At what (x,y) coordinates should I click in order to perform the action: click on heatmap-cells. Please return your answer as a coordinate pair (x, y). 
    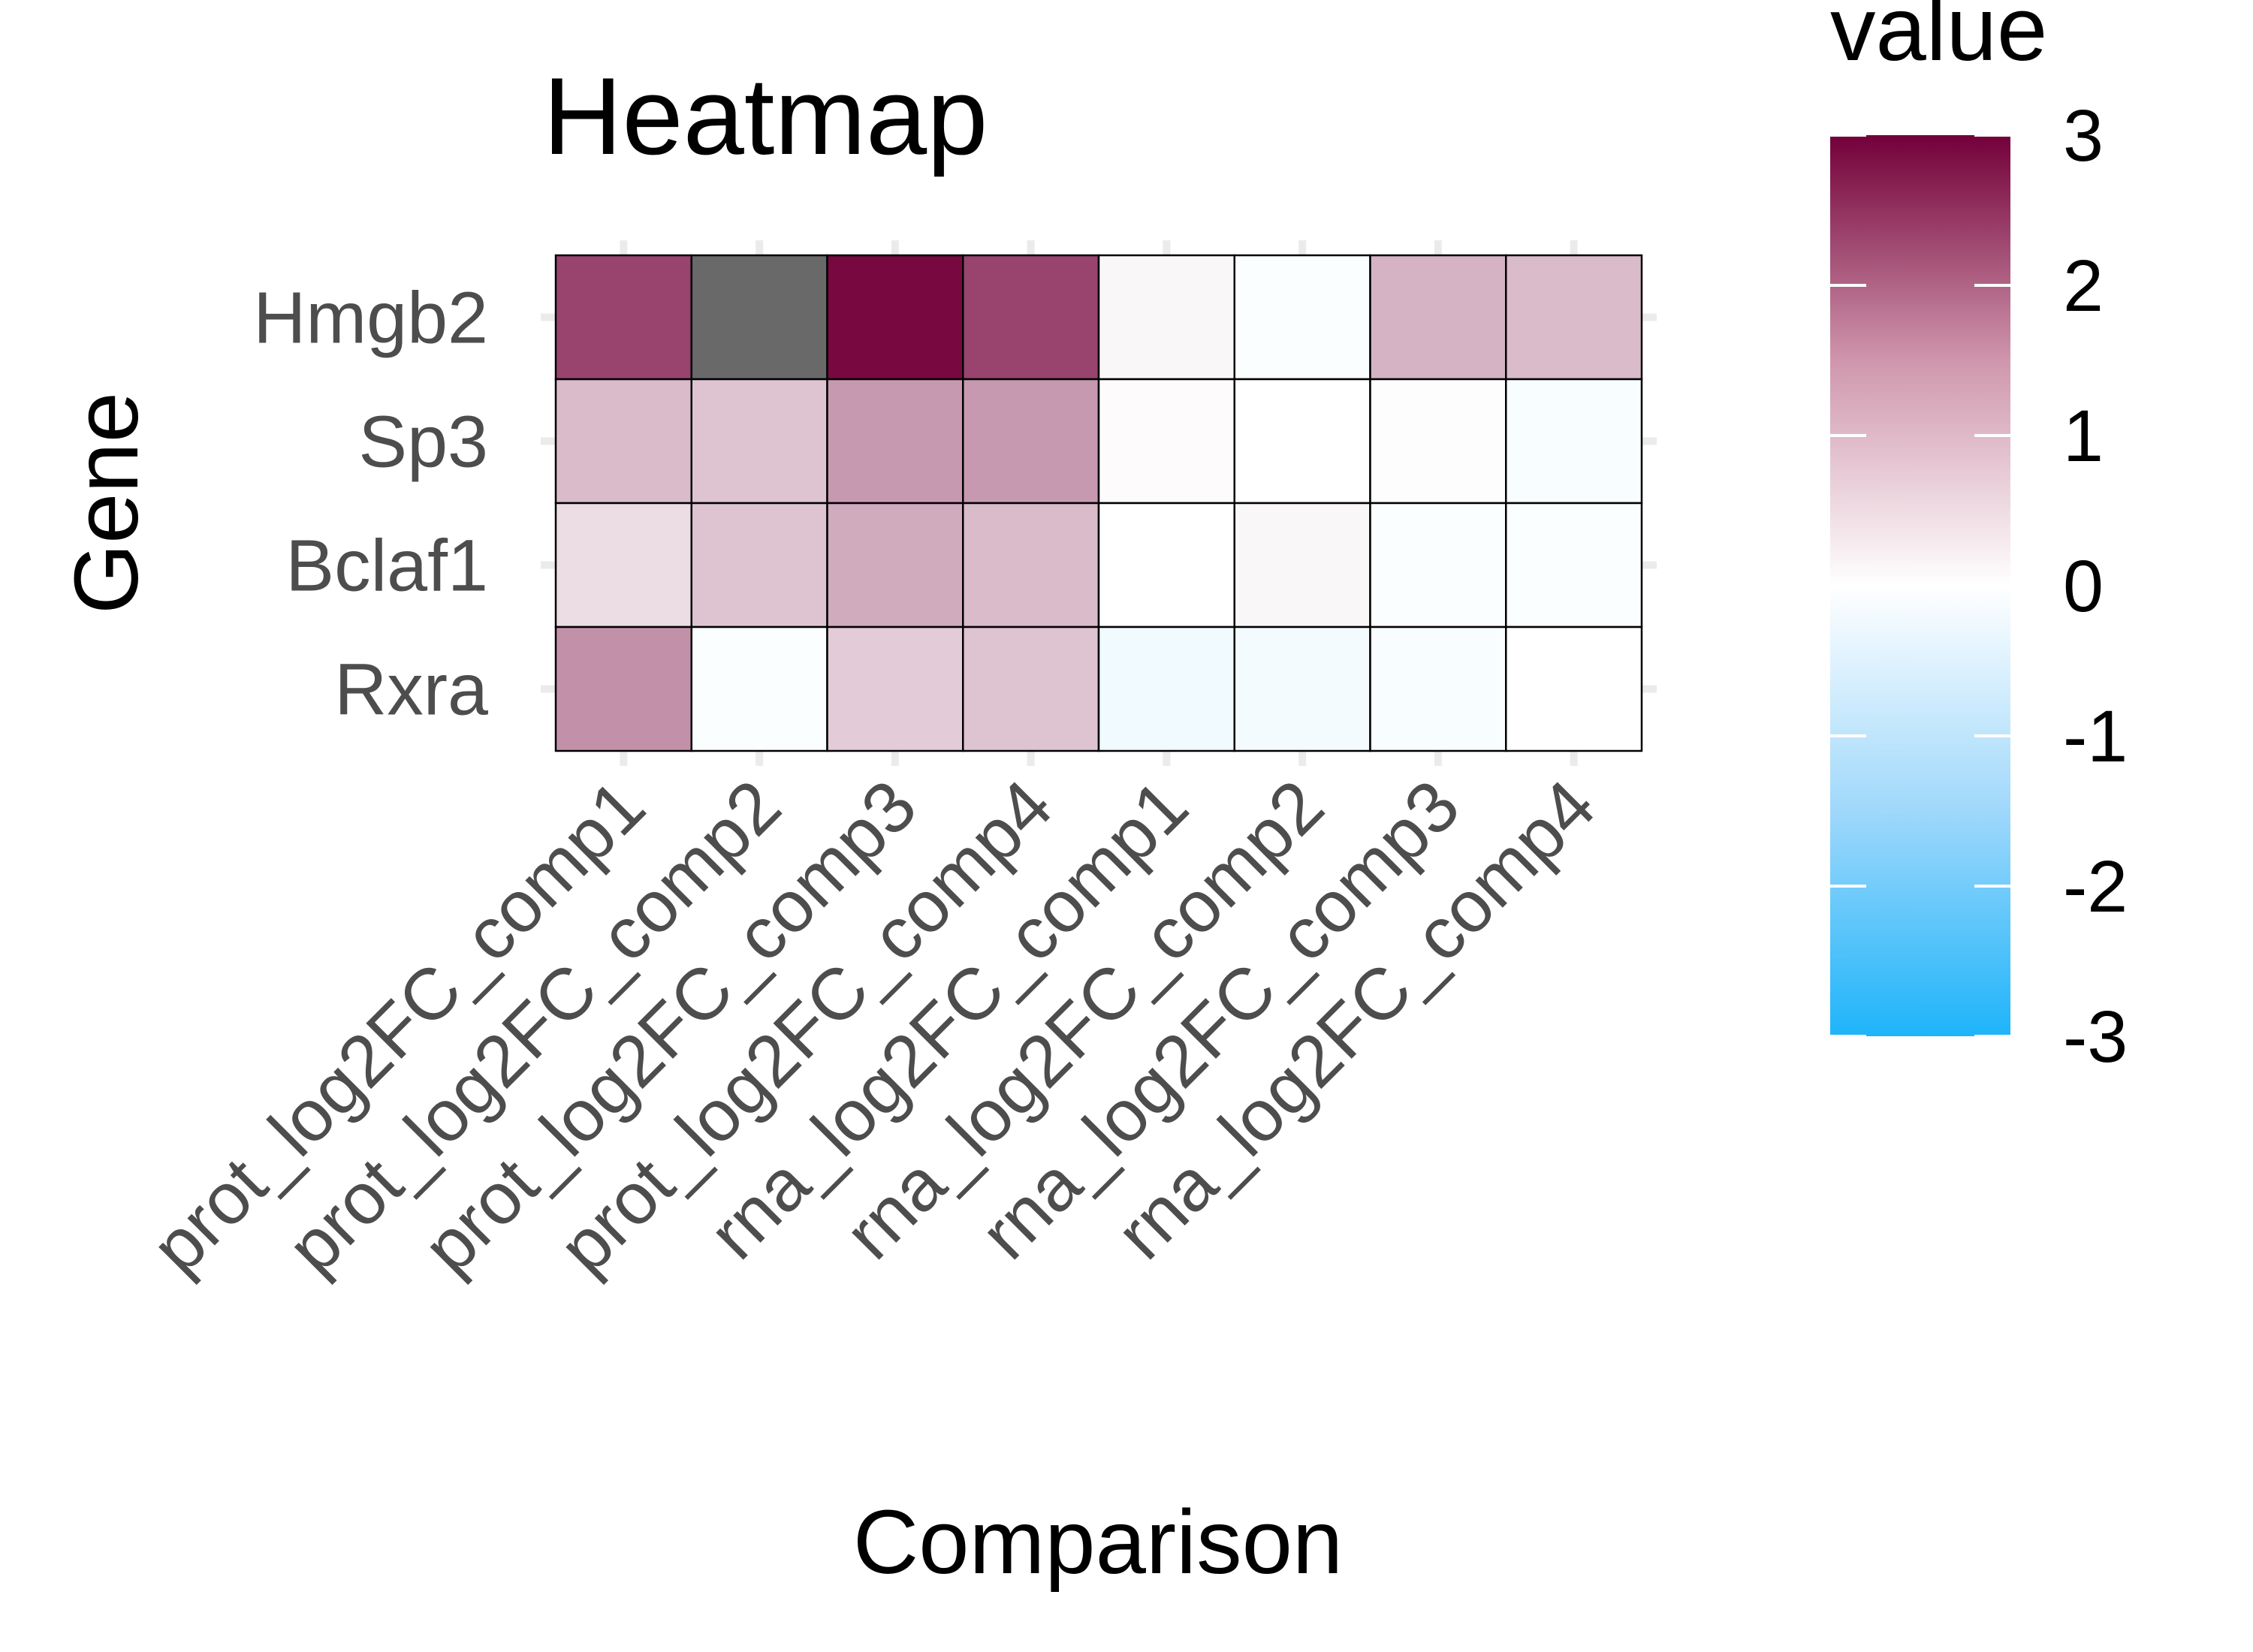
    Looking at the image, I should click on (1098, 503).